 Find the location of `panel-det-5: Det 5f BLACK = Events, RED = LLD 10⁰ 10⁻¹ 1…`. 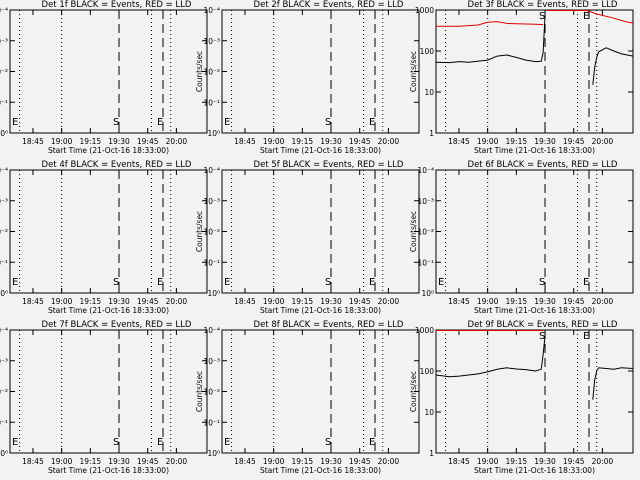

panel-det-5: Det 5f BLACK = Events, RED = LLD 10⁰ 10⁻¹ 1… is located at coordinates (307, 237).